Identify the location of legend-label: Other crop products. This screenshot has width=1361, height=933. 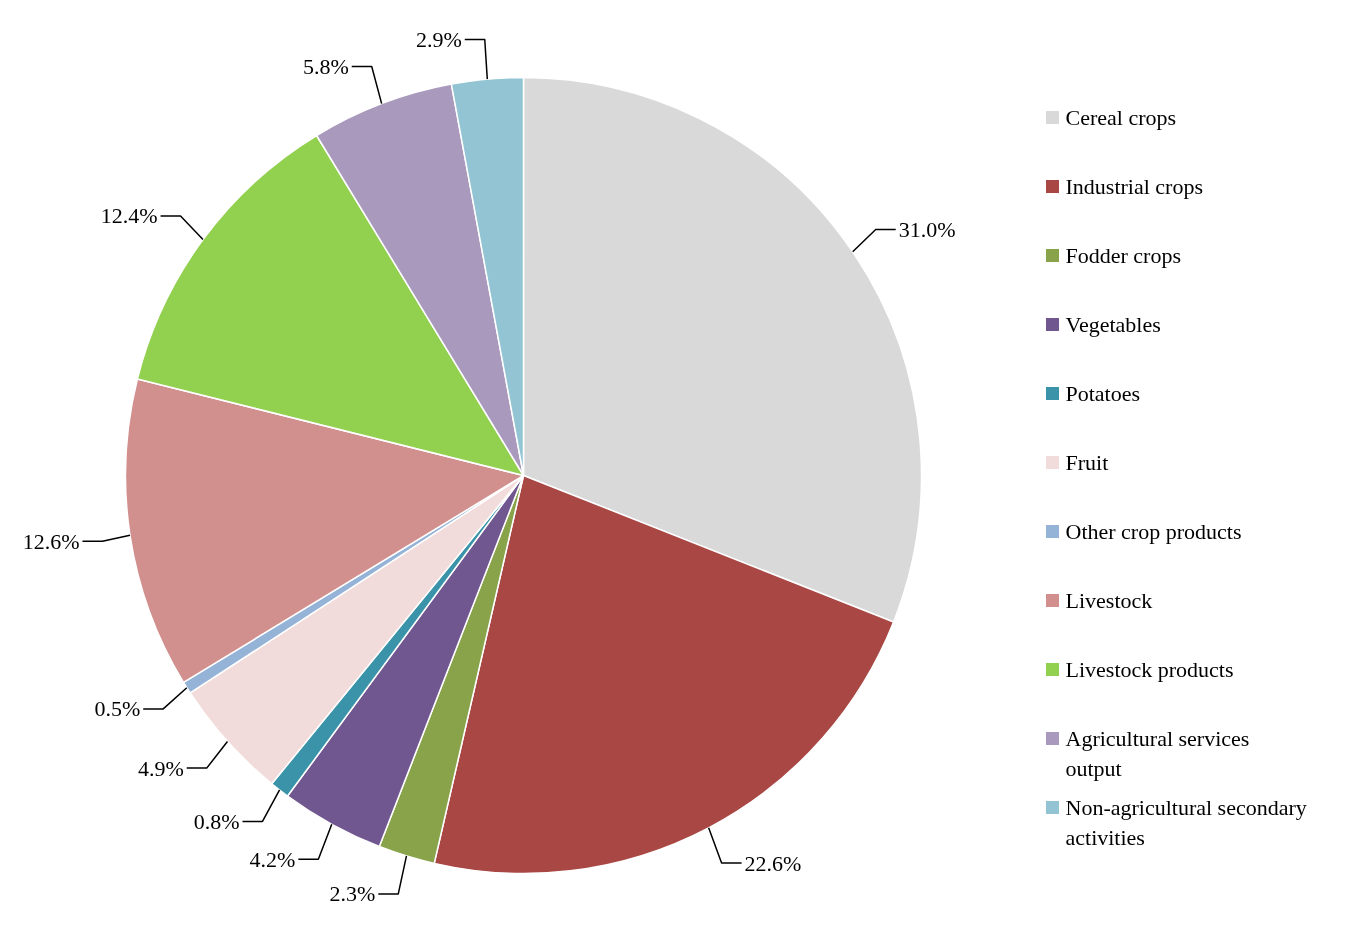
(1153, 531).